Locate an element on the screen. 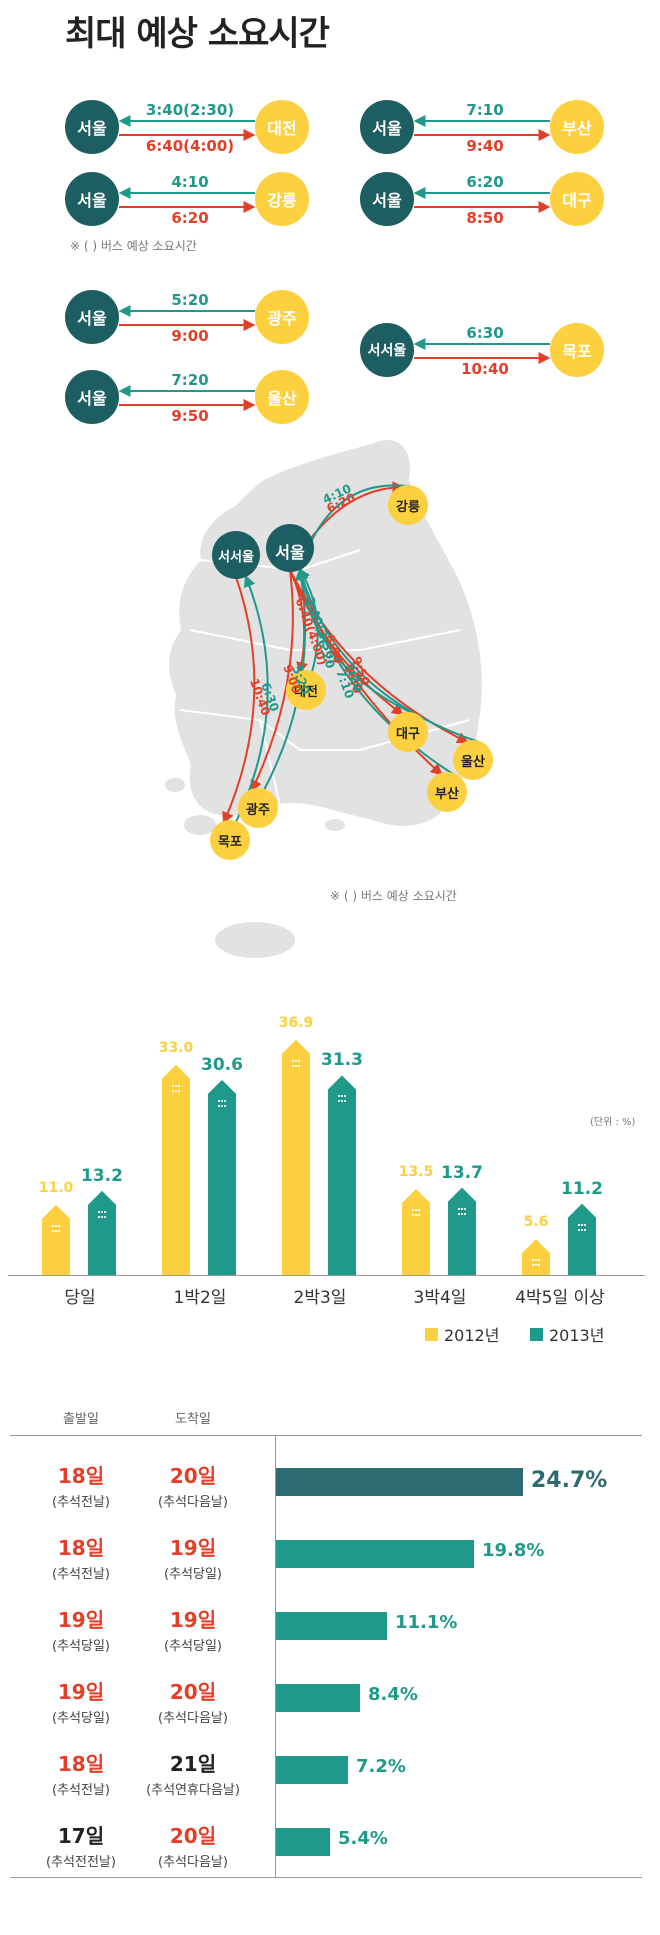  departure-day: 17일 is located at coordinates (81, 1836).